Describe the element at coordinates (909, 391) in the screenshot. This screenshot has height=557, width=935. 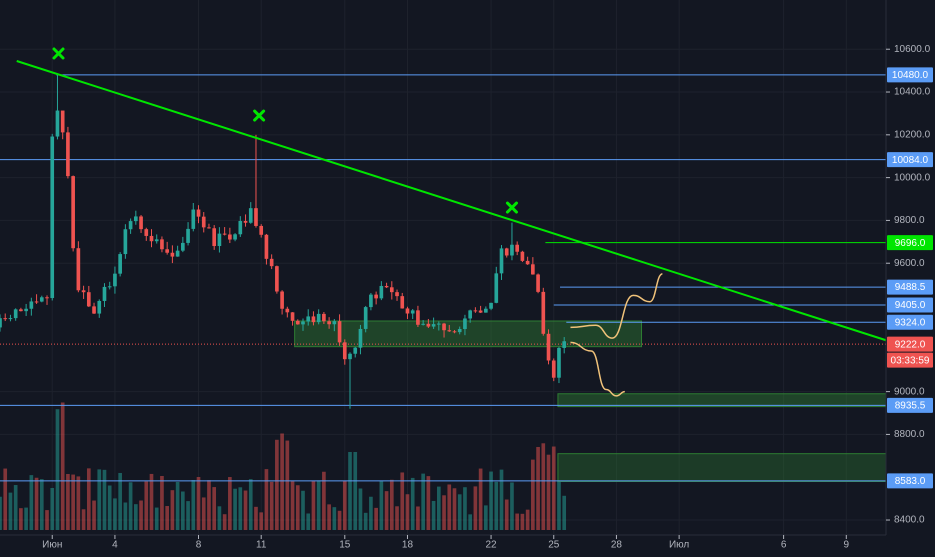
I see `y-tick-label: 9000.0` at that location.